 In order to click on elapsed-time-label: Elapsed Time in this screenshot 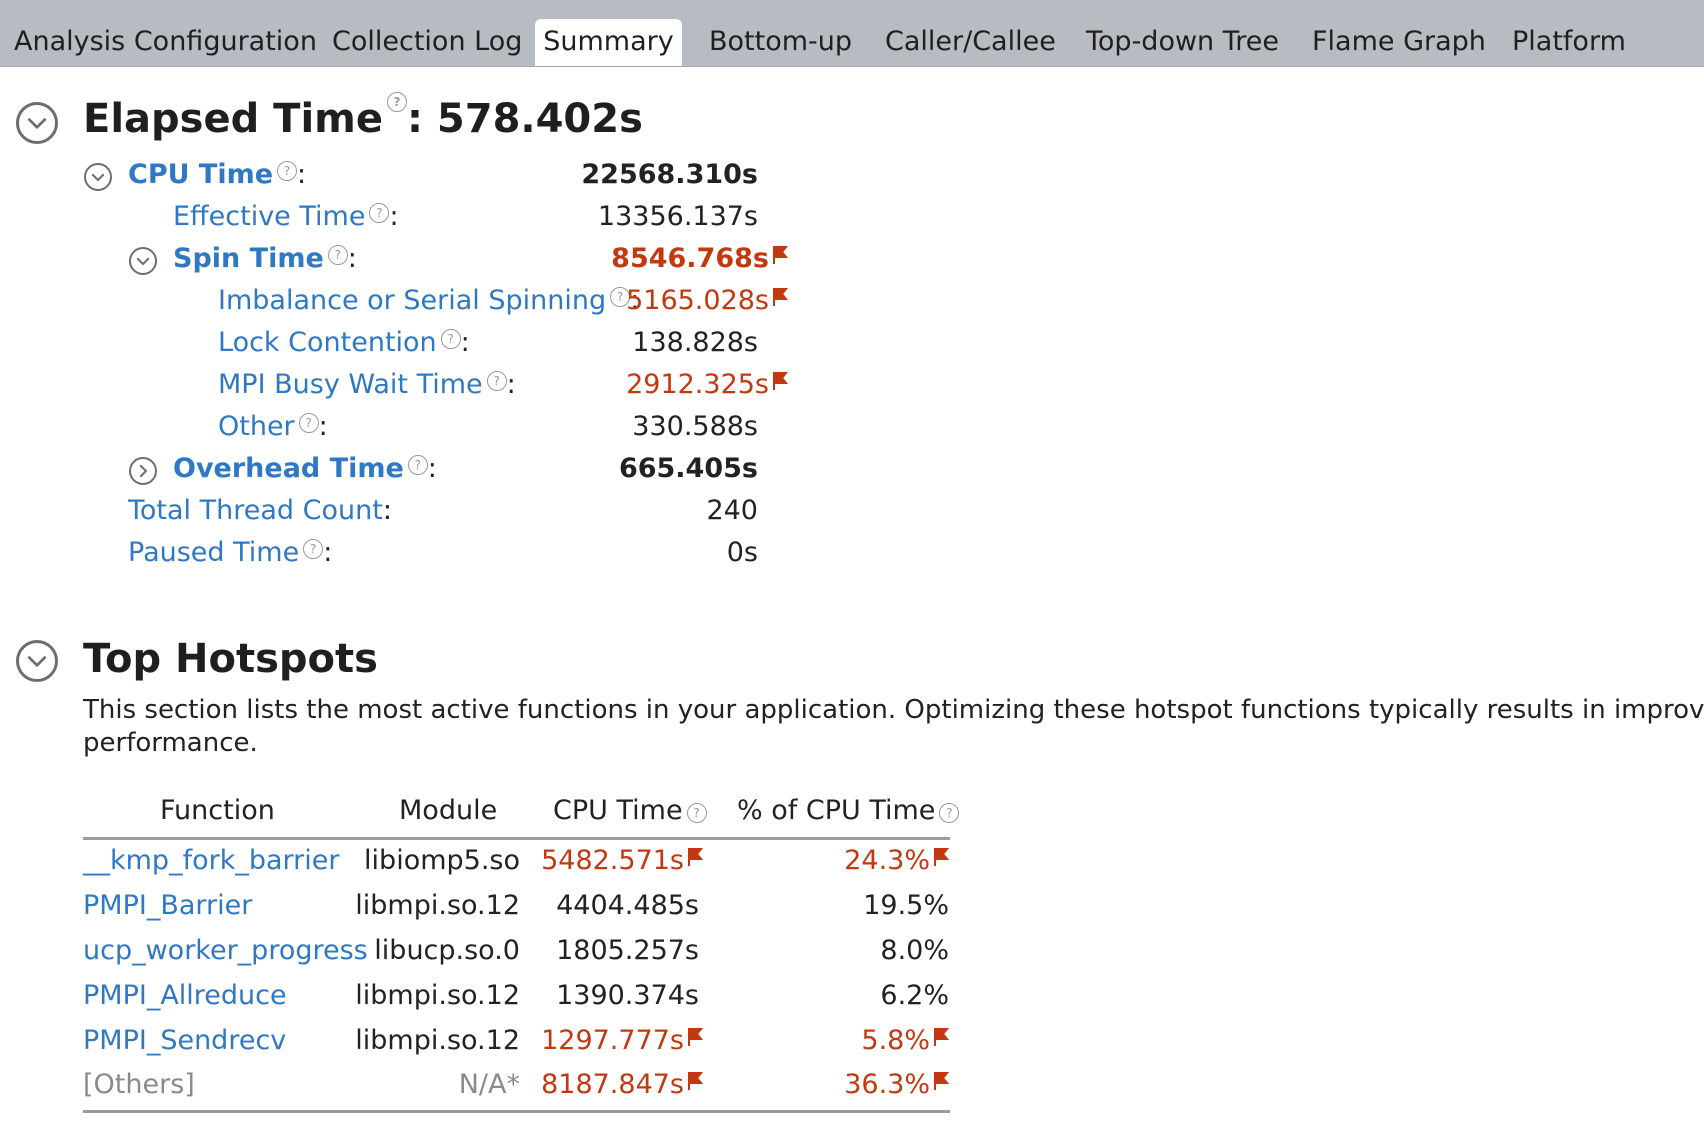, I will do `click(233, 119)`.